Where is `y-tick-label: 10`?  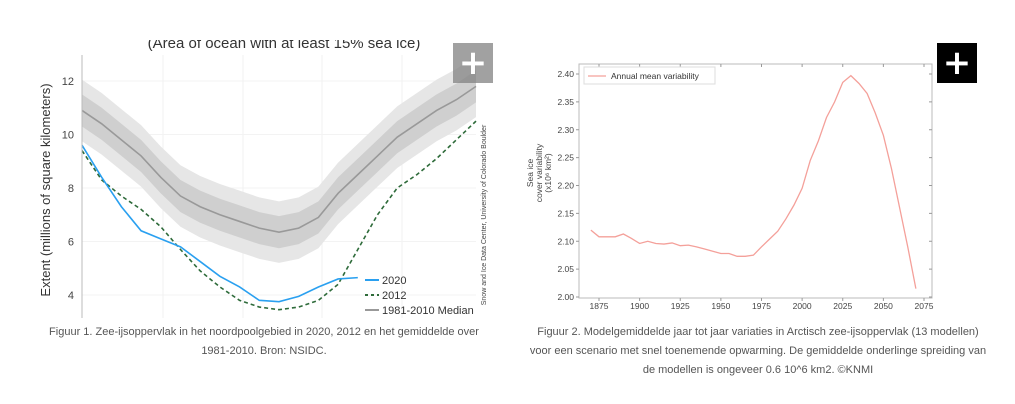 y-tick-label: 10 is located at coordinates (68, 136).